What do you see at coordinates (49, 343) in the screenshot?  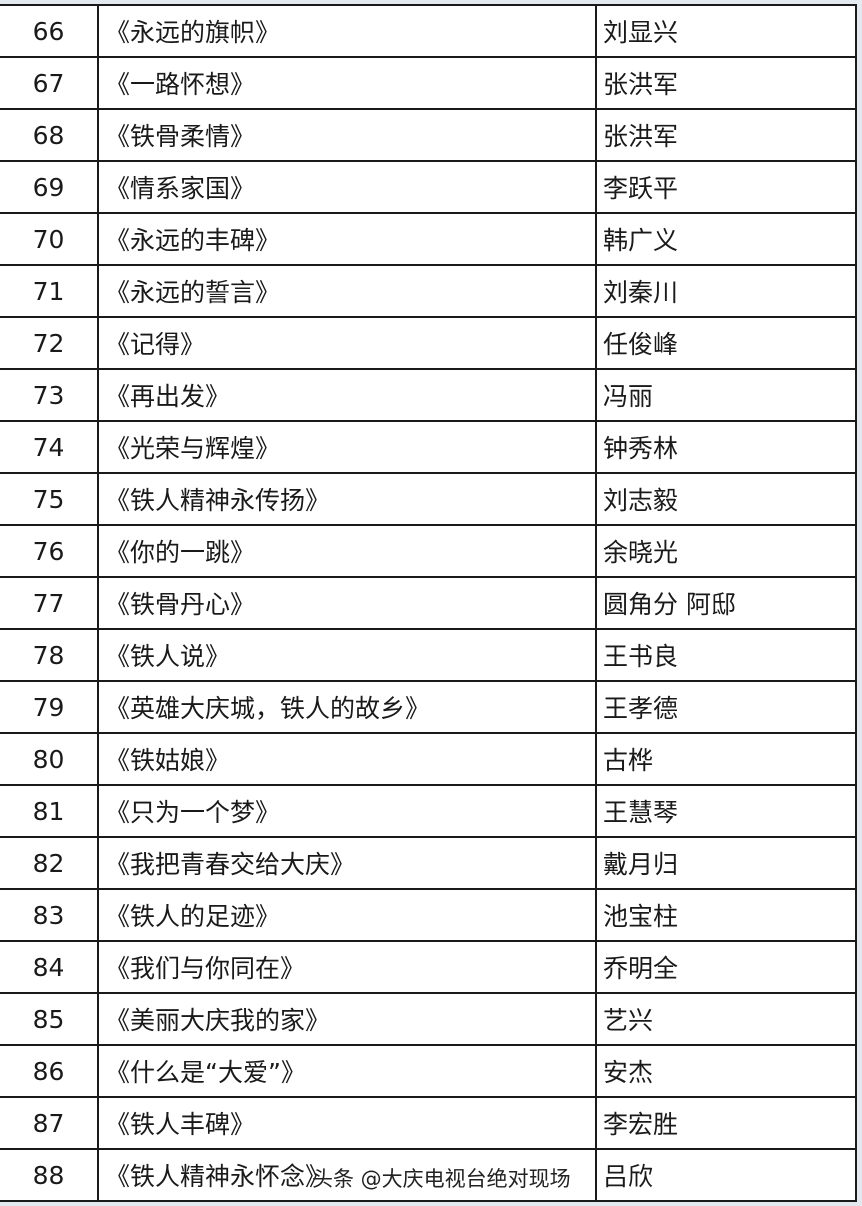 I see `row-number: 72` at bounding box center [49, 343].